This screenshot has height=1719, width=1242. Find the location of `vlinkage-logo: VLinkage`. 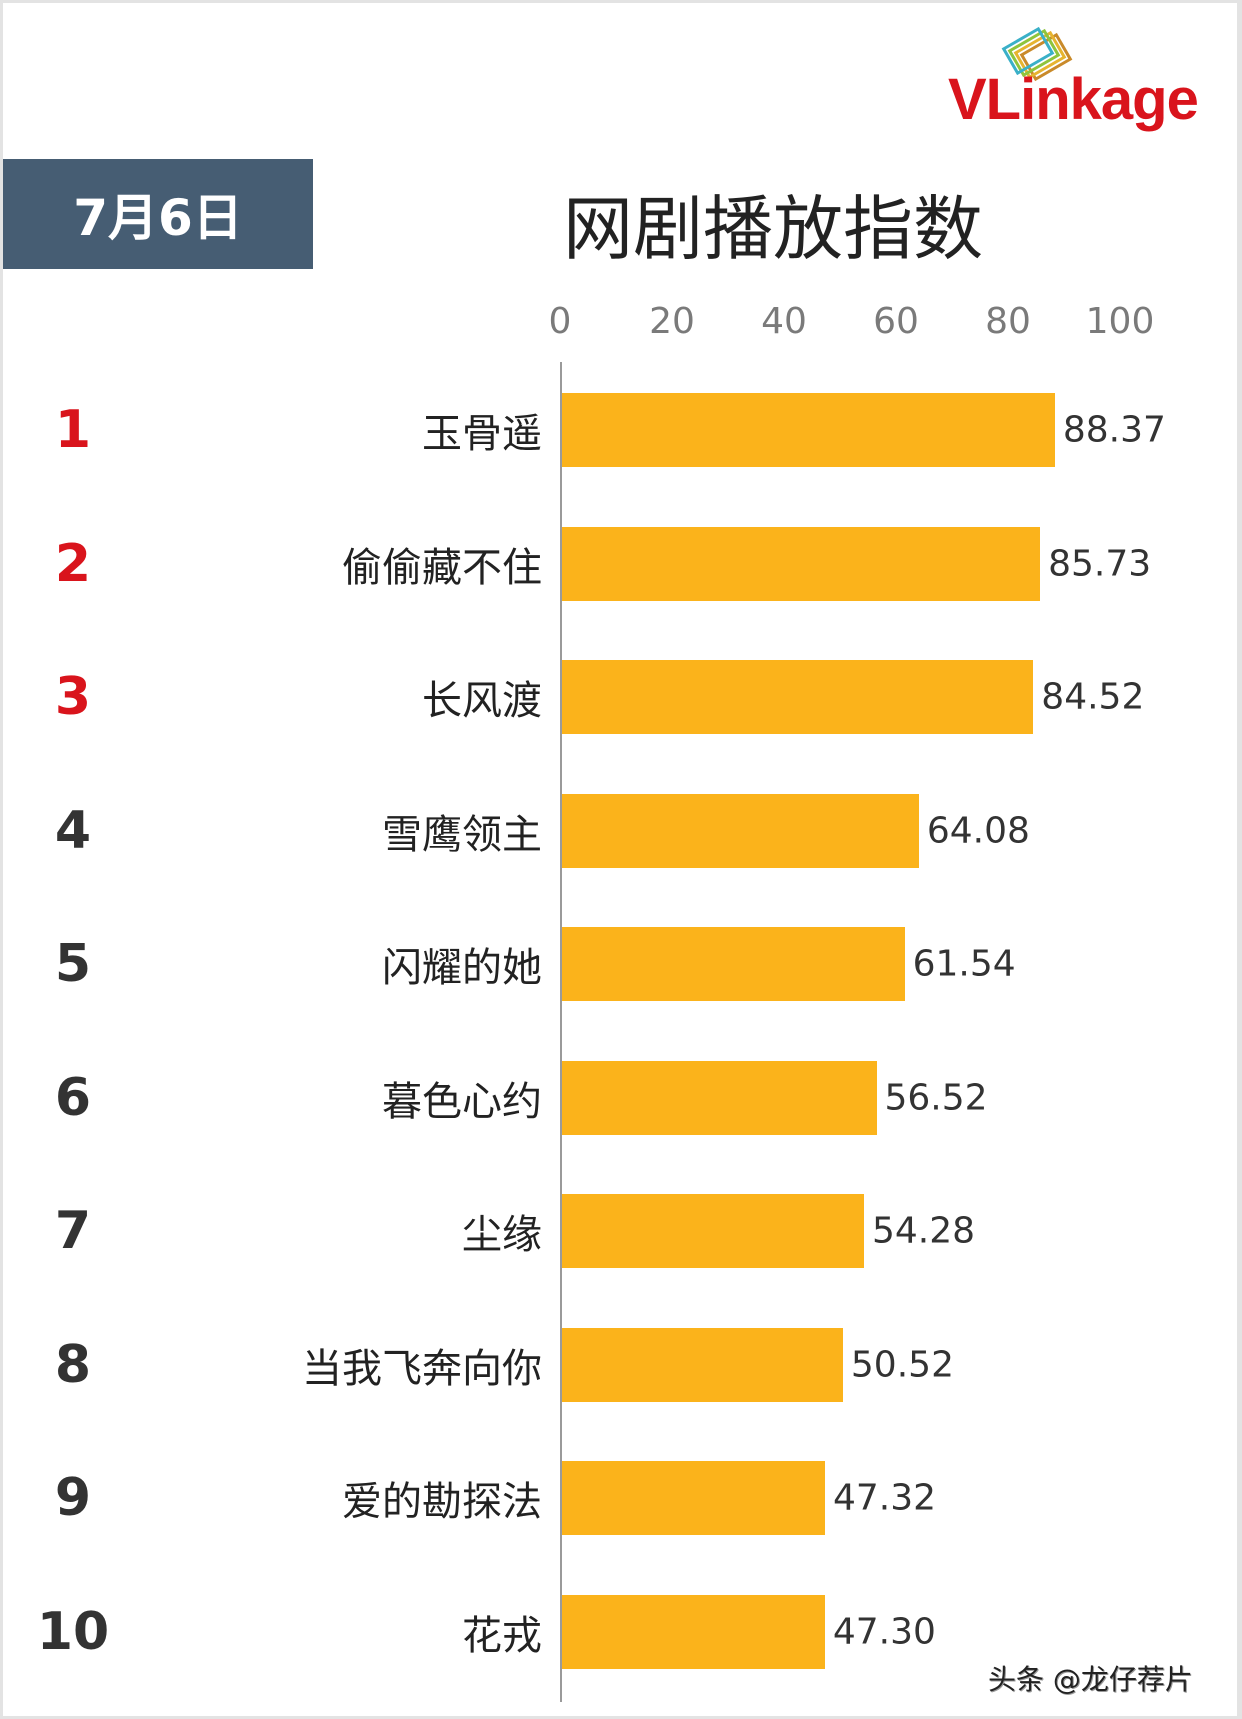

vlinkage-logo: VLinkage is located at coordinates (1093, 78).